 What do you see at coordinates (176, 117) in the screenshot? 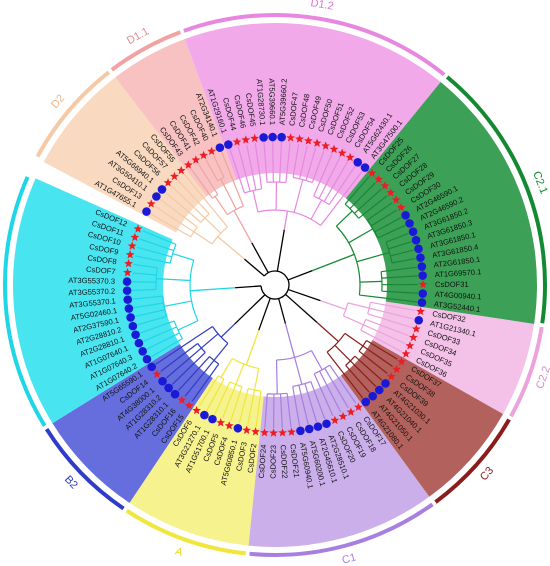
I see `clade-sector-D1.1` at bounding box center [176, 117].